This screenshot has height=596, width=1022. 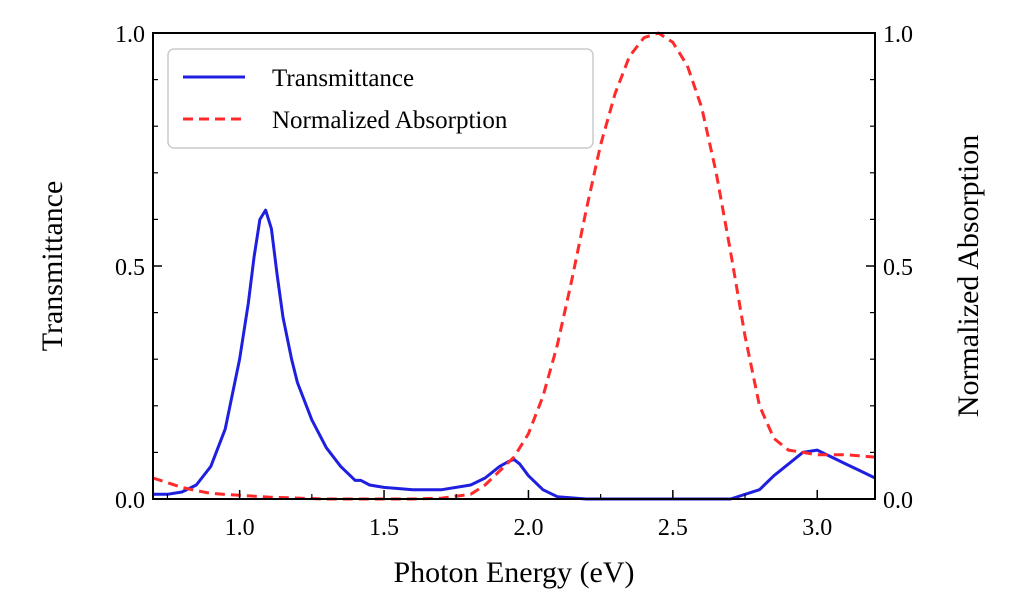 What do you see at coordinates (513, 572) in the screenshot?
I see `x-axis-title: Photon Energy (eV)` at bounding box center [513, 572].